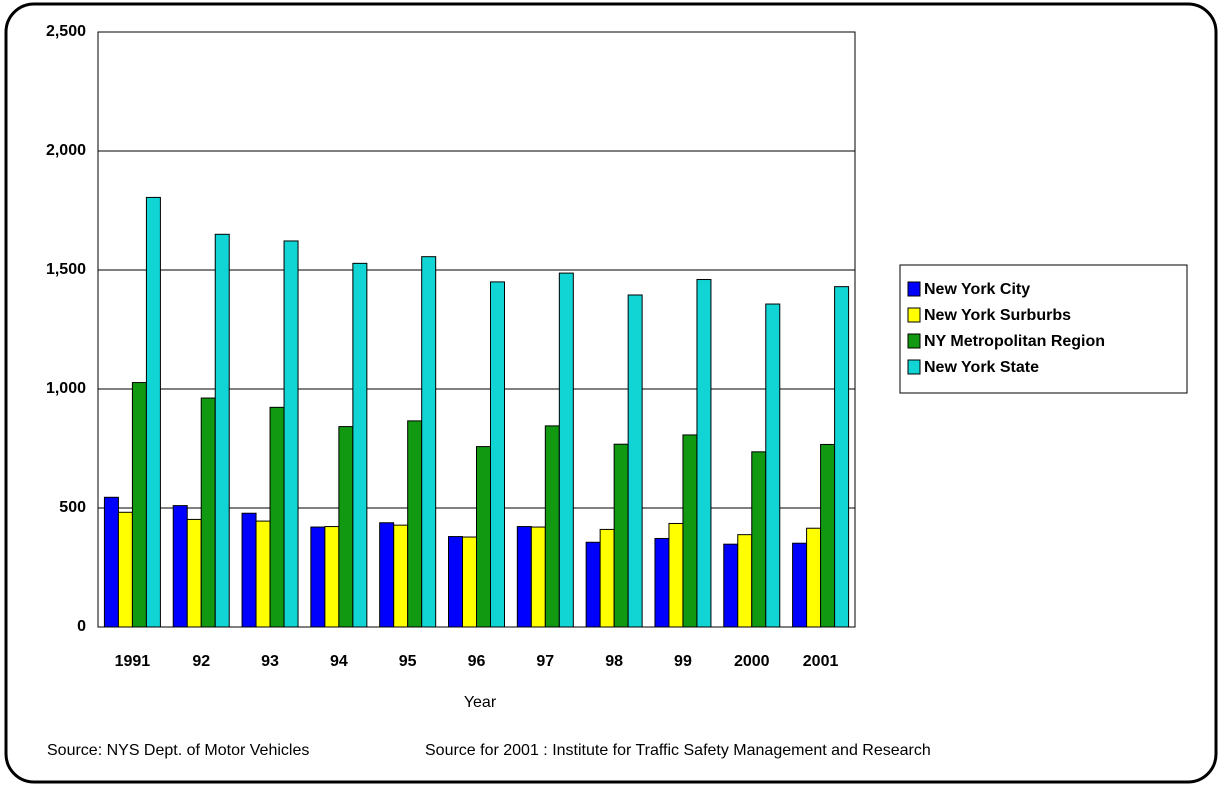 The height and width of the screenshot is (786, 1228). Describe the element at coordinates (408, 661) in the screenshot. I see `x-tick-label: 95` at that location.